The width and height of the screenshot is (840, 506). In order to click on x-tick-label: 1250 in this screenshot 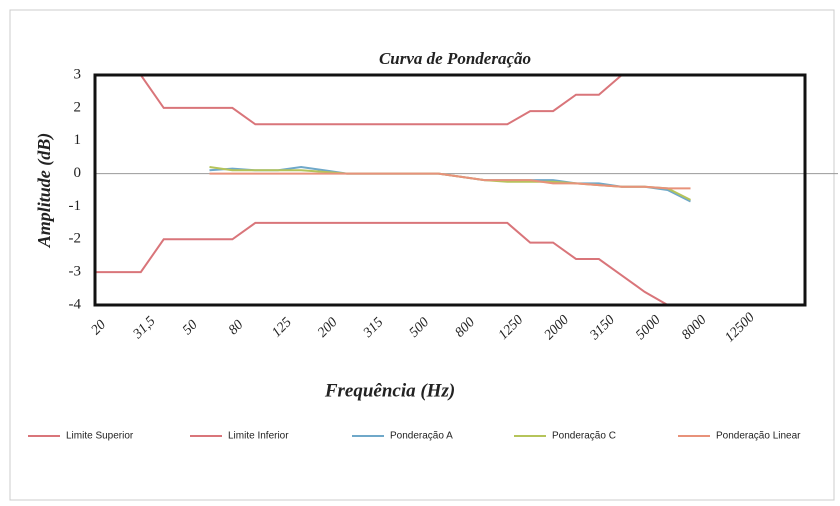, I will do `click(511, 328)`.